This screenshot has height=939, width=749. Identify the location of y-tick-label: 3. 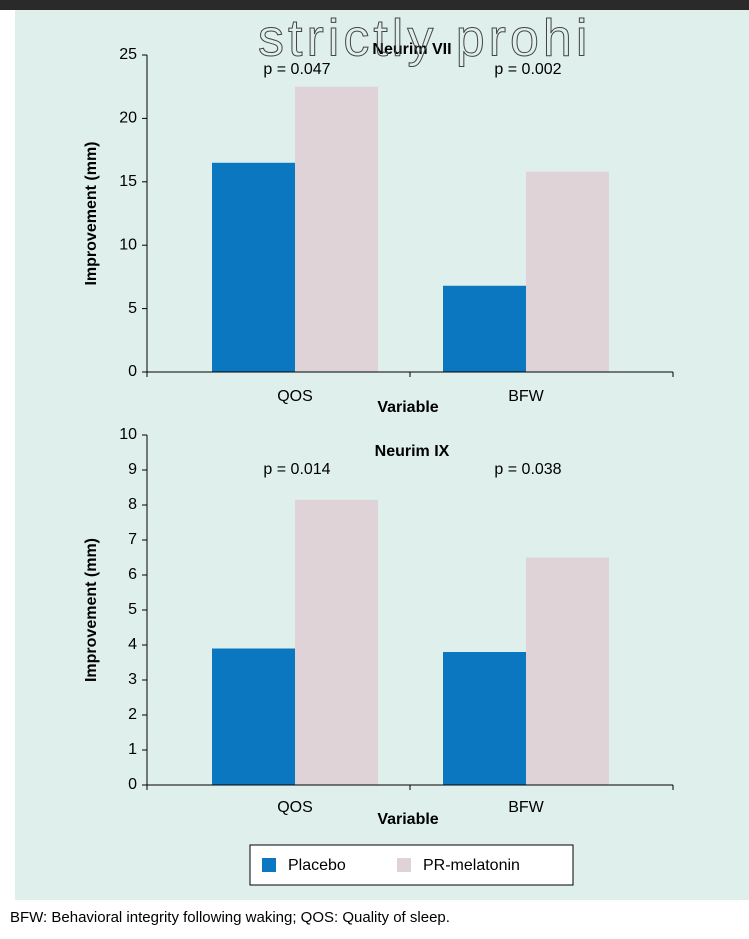
(132, 679).